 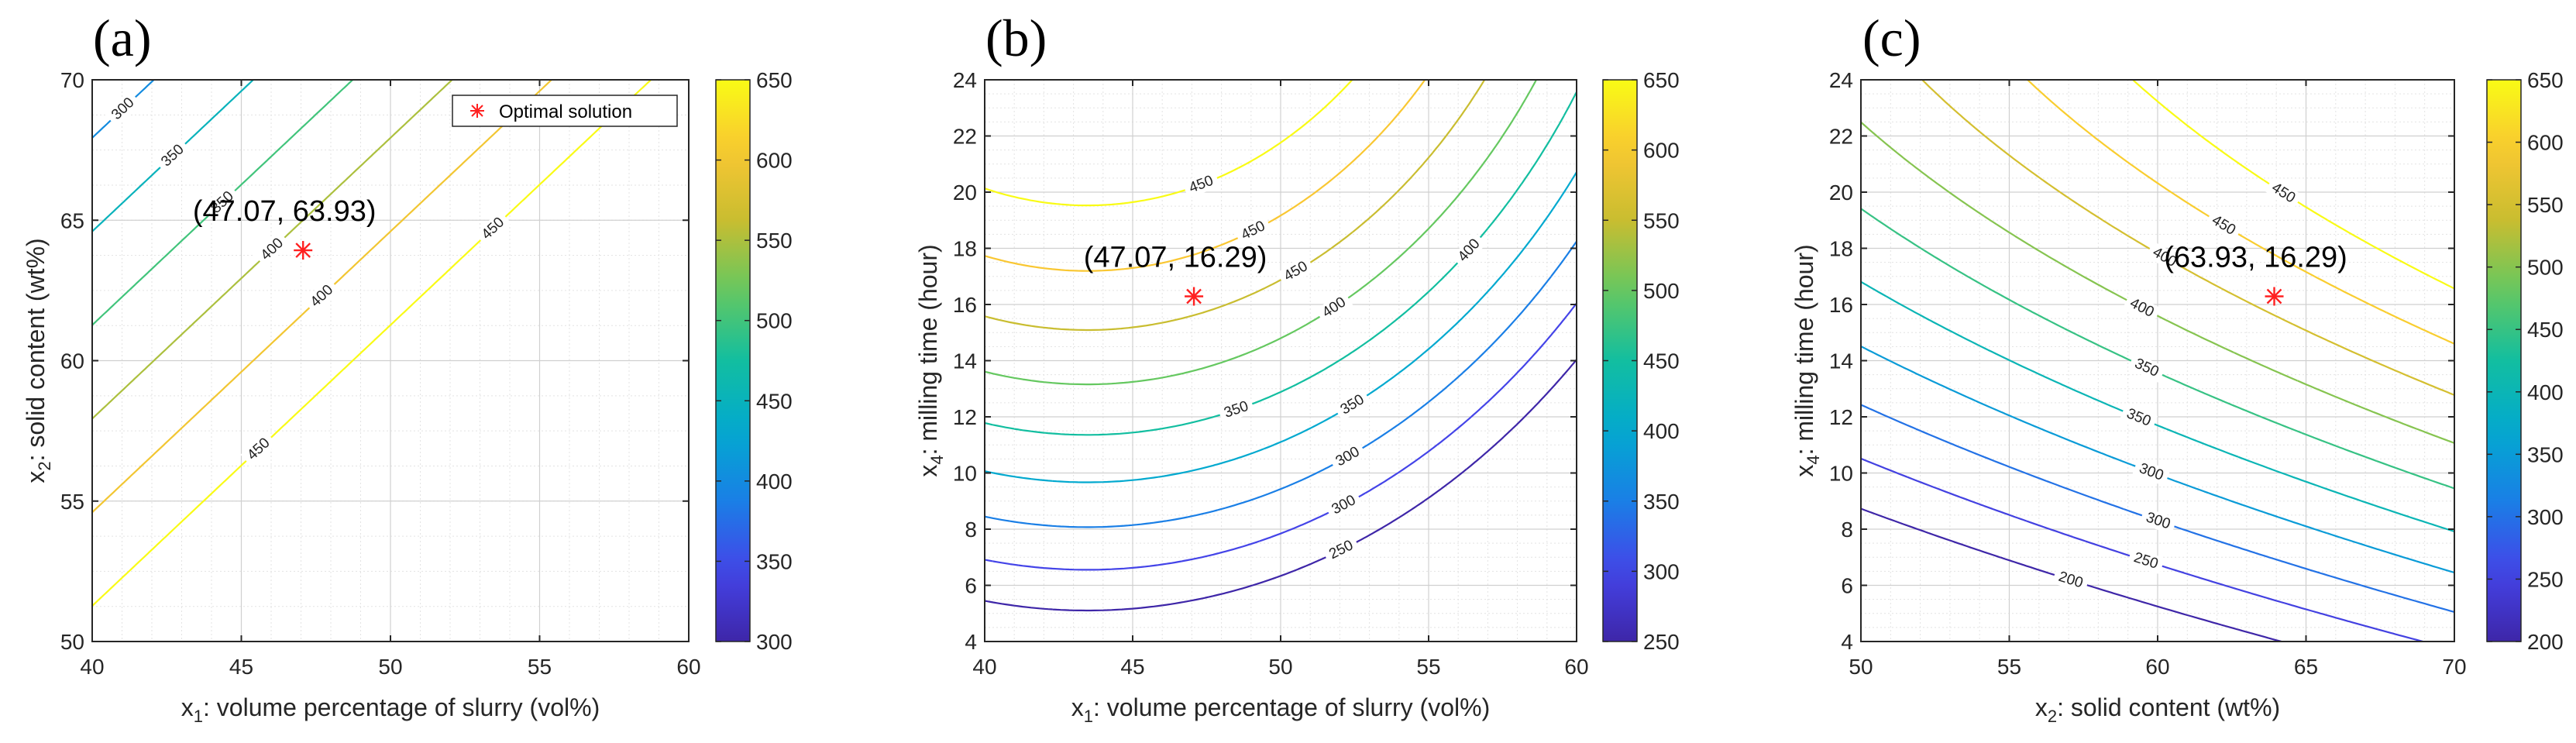 What do you see at coordinates (565, 111) in the screenshot?
I see `legend-label: Optimal solution` at bounding box center [565, 111].